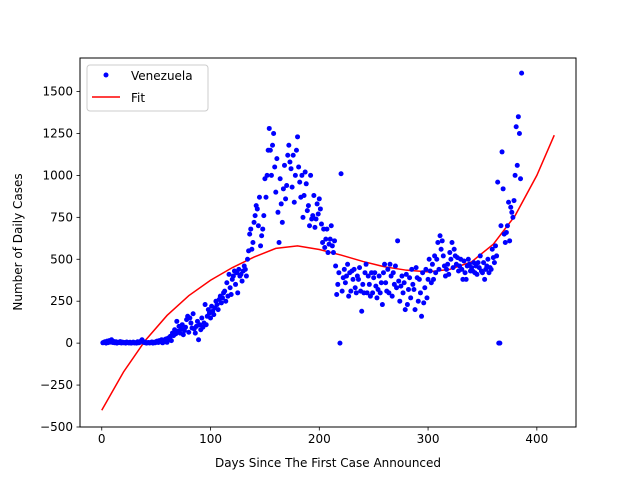 Image resolution: width=640 pixels, height=480 pixels. I want to click on y-axis: −500 −250 0 250 500 750 1000 1250 1500, so click(60, 259).